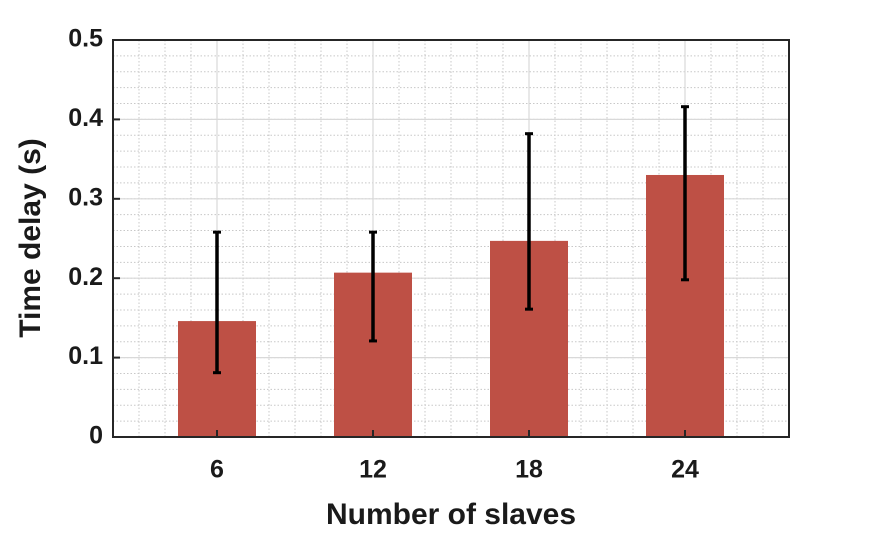 This screenshot has width=872, height=544. What do you see at coordinates (85, 277) in the screenshot?
I see `y-tick-label: 0.2` at bounding box center [85, 277].